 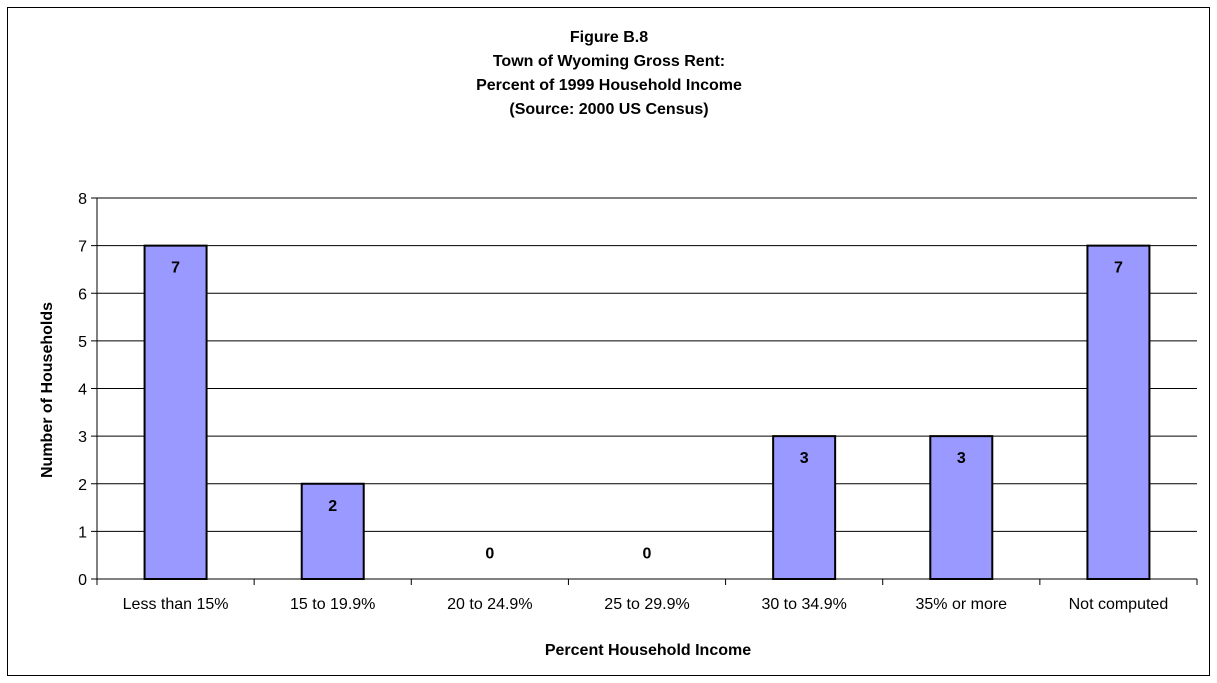 What do you see at coordinates (82, 580) in the screenshot?
I see `y-tick-label: 0` at bounding box center [82, 580].